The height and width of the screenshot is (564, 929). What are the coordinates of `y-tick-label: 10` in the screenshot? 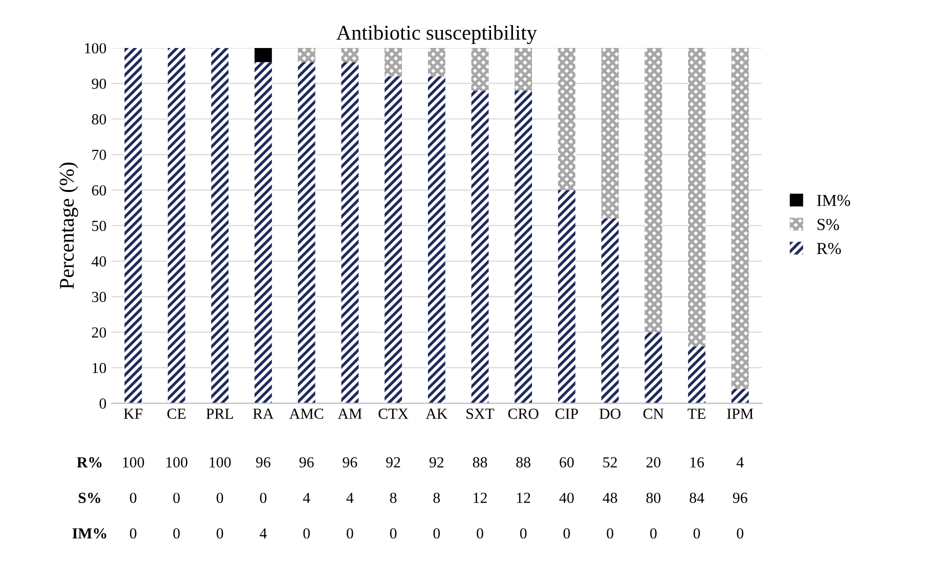 It's located at (99, 368).